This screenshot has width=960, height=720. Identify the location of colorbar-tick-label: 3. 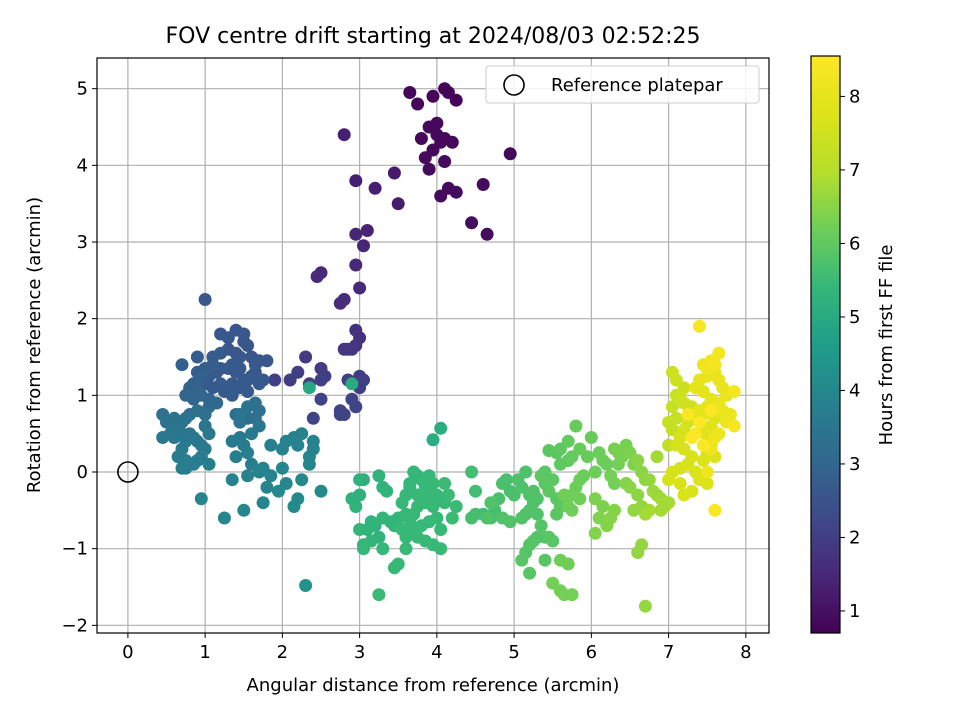
(854, 464).